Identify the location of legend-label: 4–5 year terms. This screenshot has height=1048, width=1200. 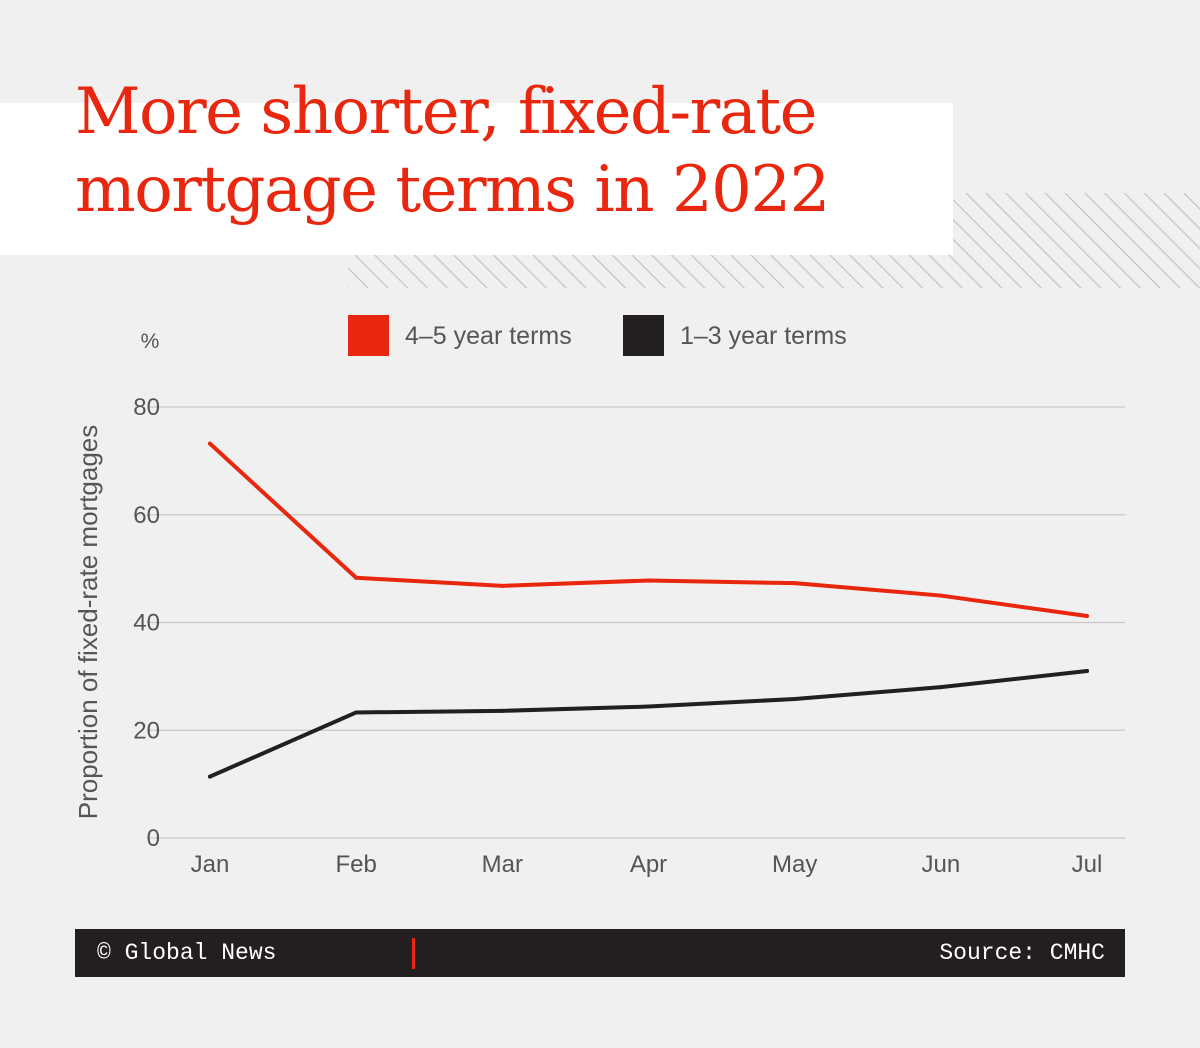
(488, 336).